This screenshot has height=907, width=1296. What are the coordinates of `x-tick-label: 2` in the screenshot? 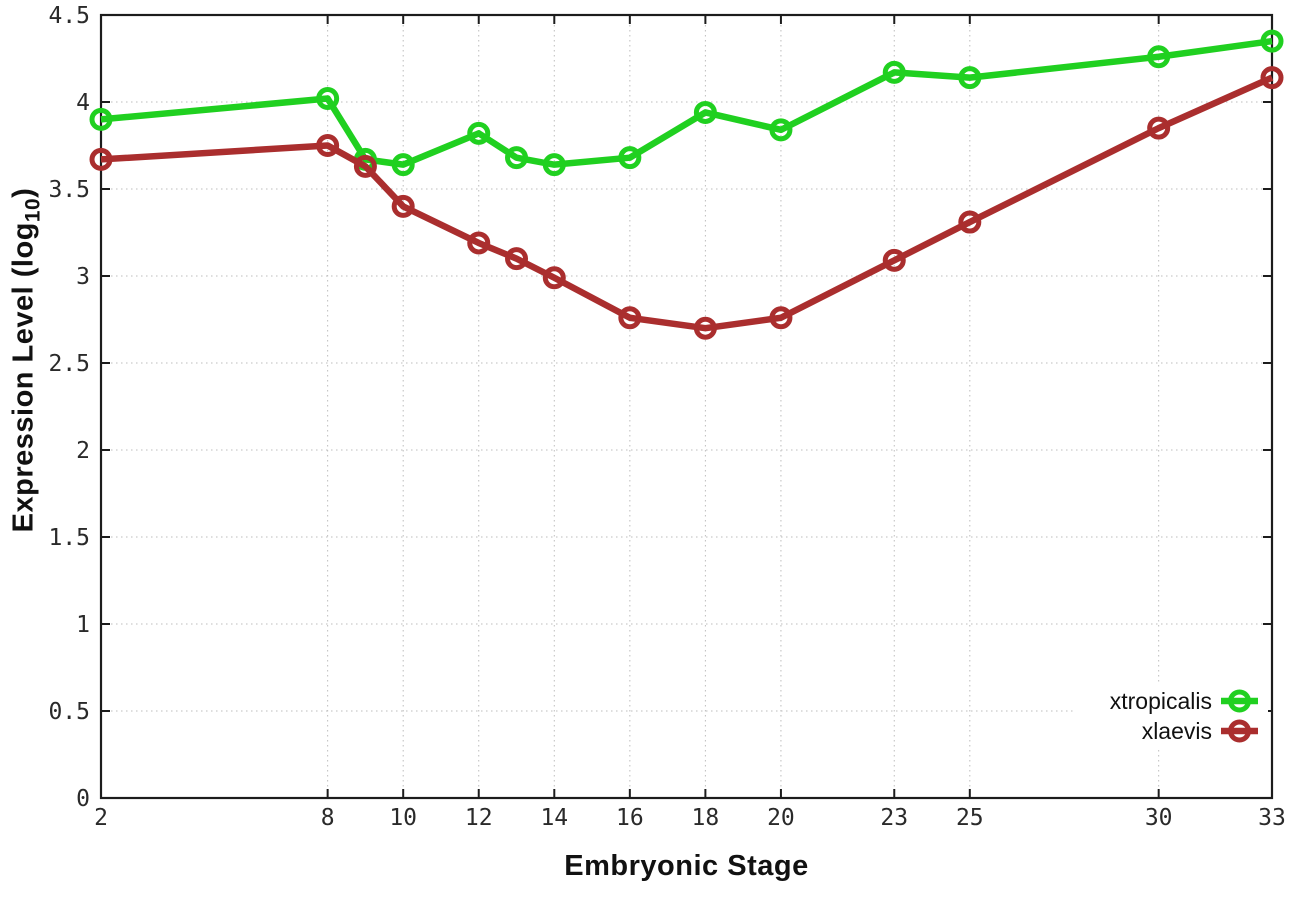 It's located at (101, 818).